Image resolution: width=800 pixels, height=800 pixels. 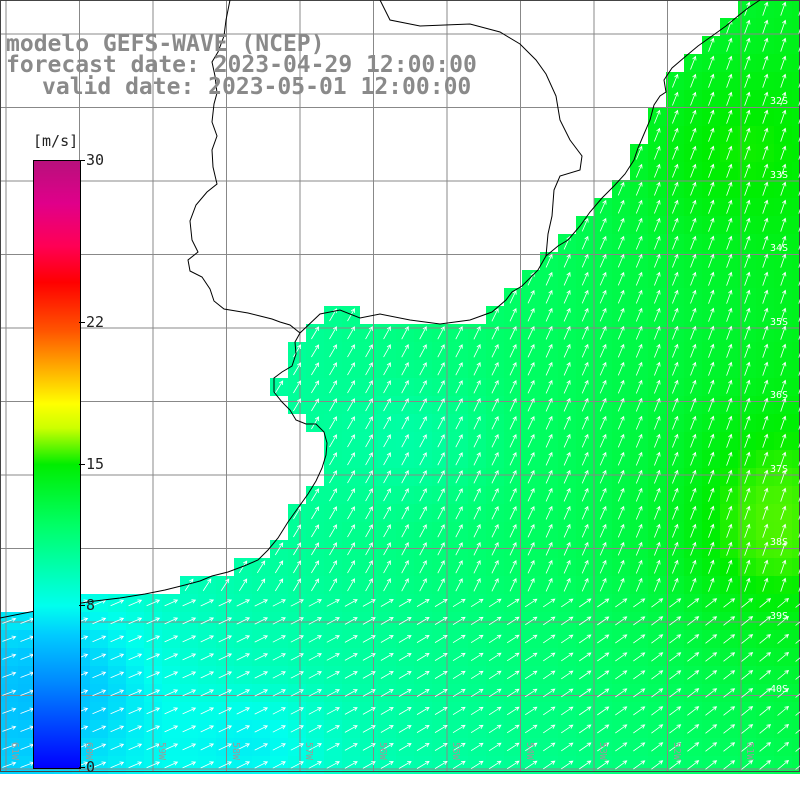 I want to click on colorbar-unit: [m/s], so click(x=56, y=141).